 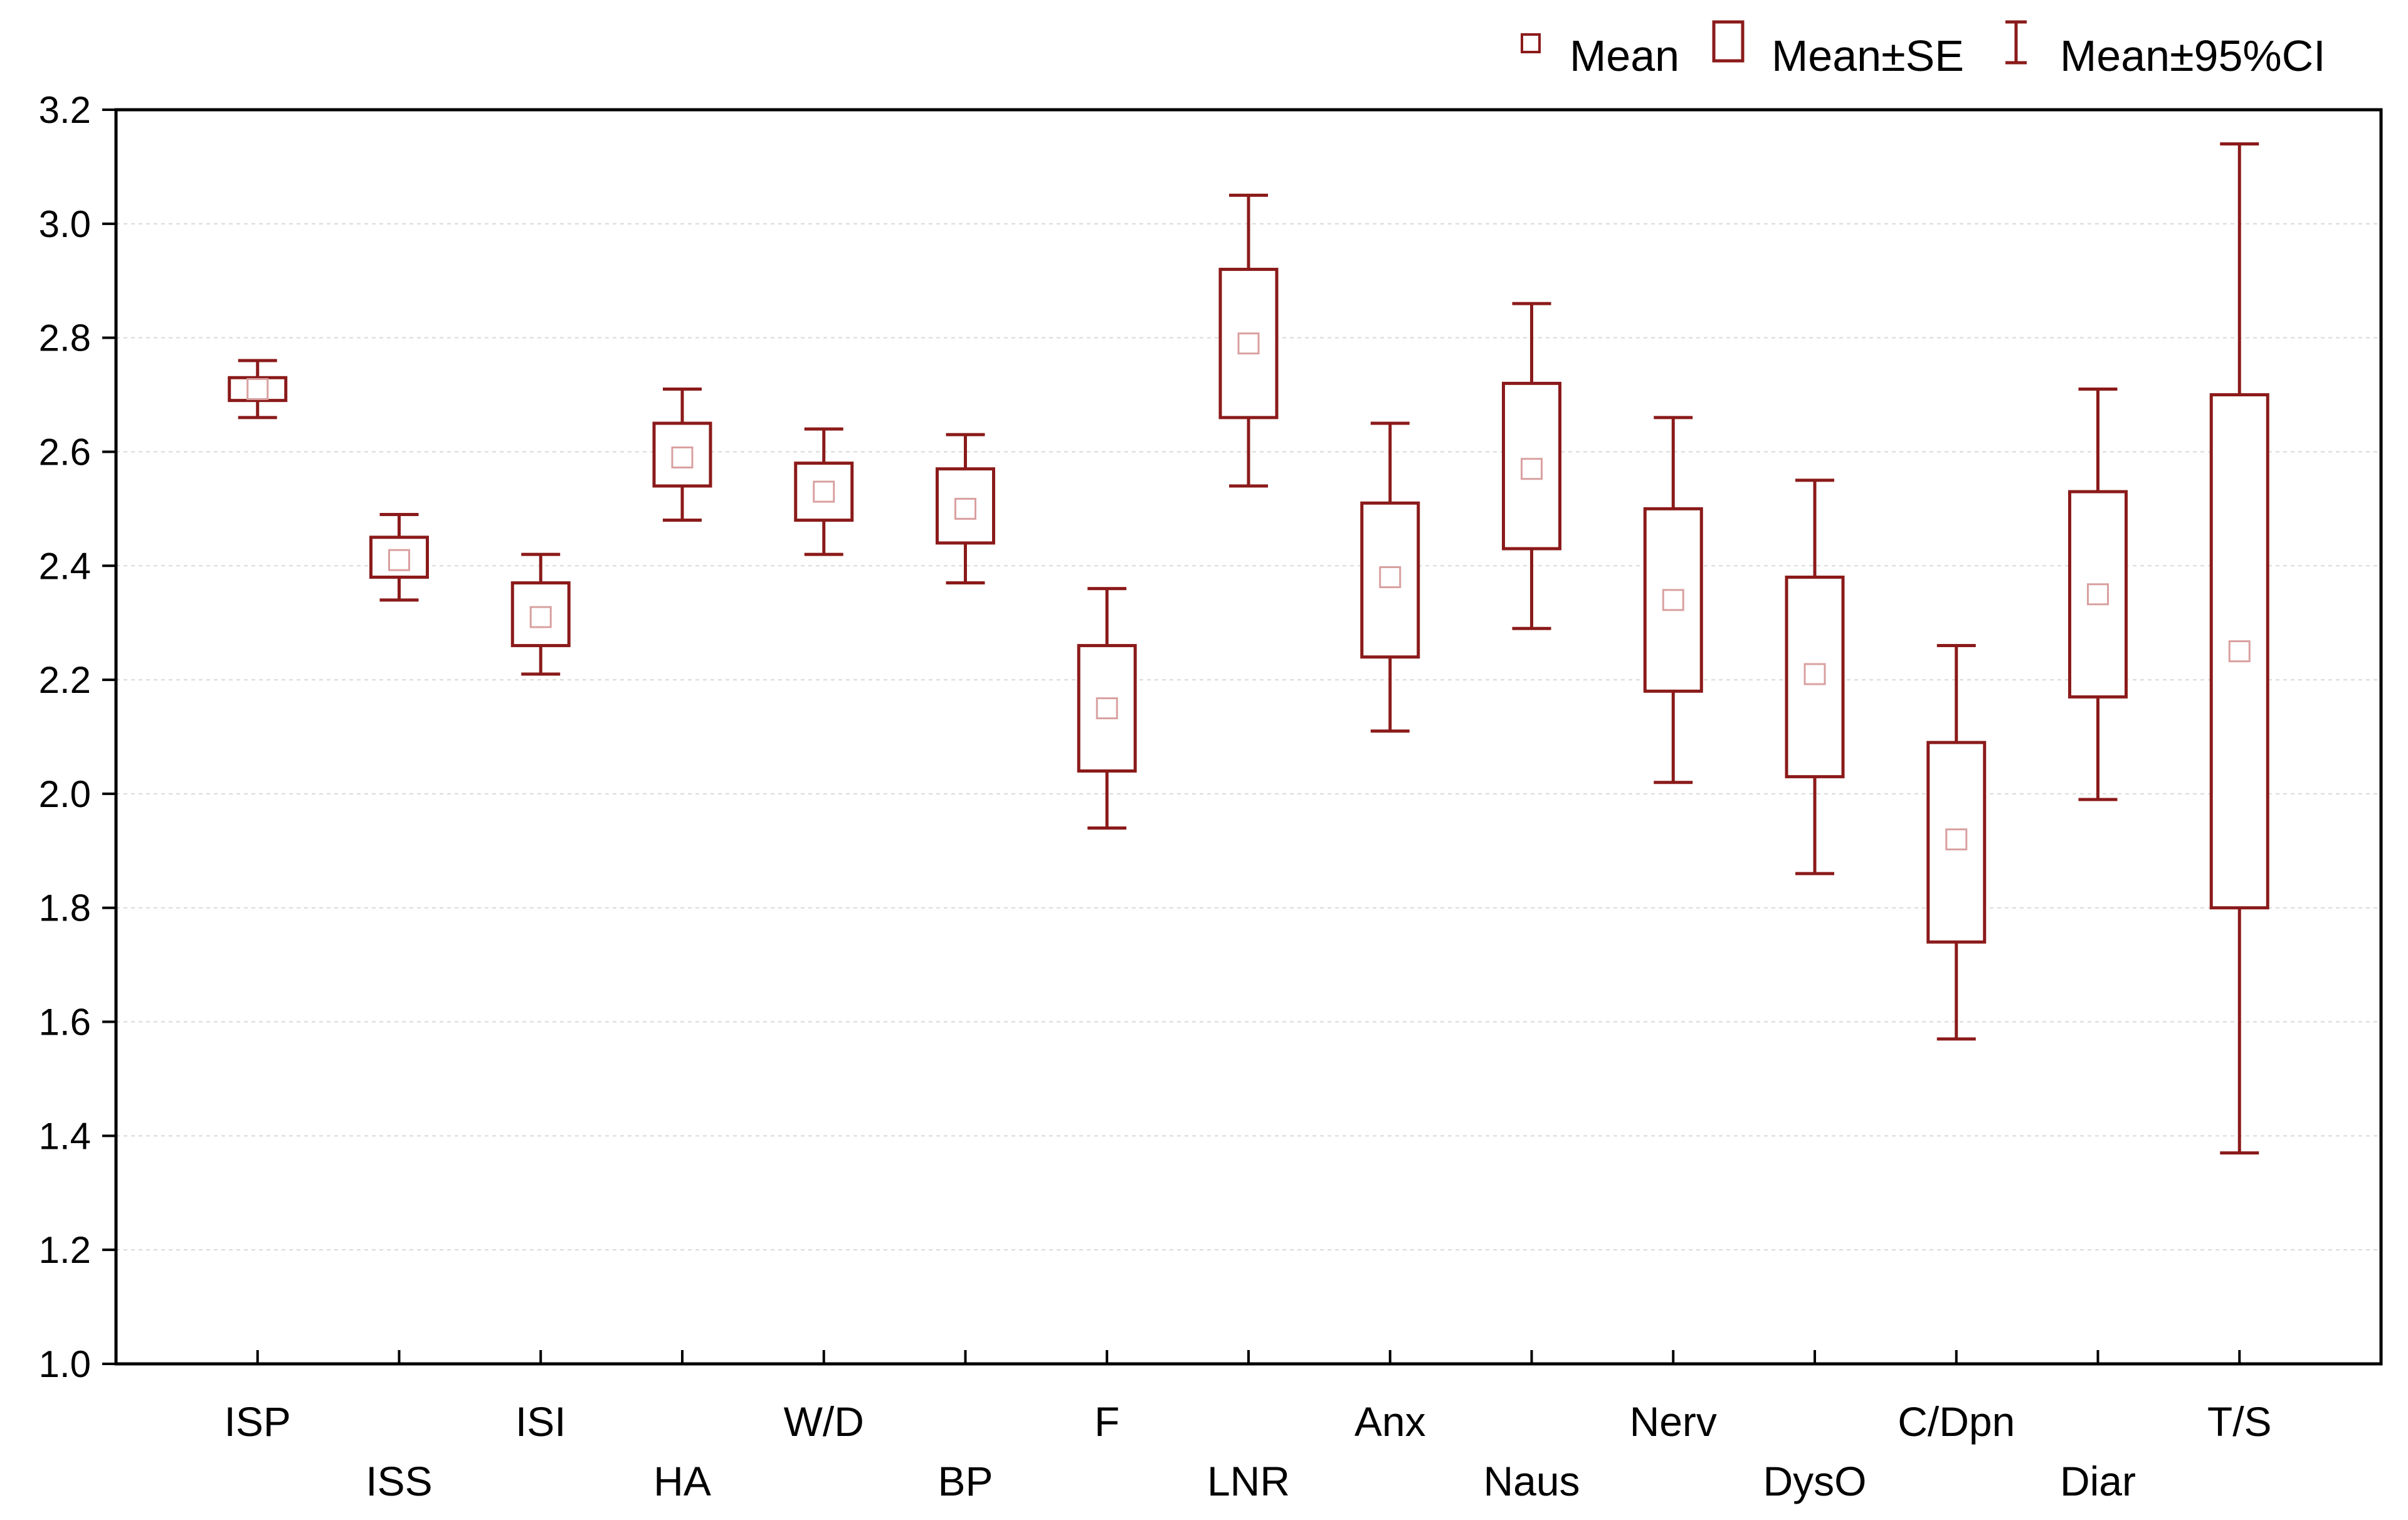 I want to click on y-tick-label: 1.0, so click(x=65, y=1364).